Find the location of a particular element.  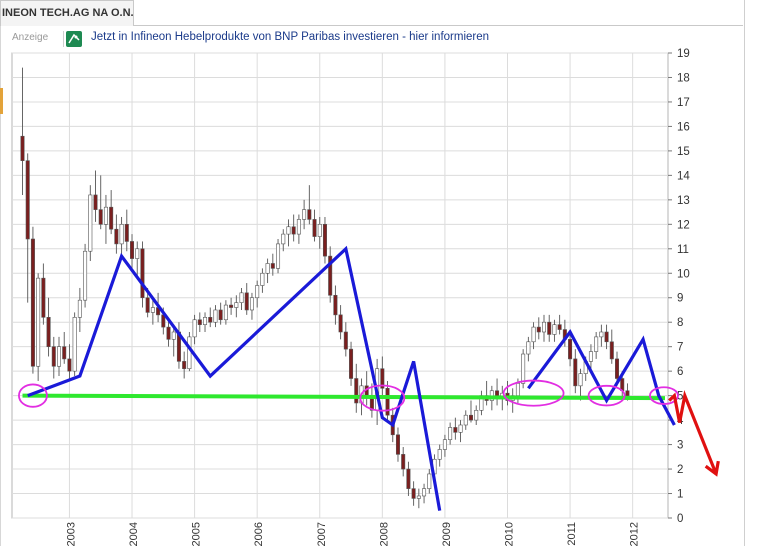

y-tick-label: 0 is located at coordinates (680, 519).